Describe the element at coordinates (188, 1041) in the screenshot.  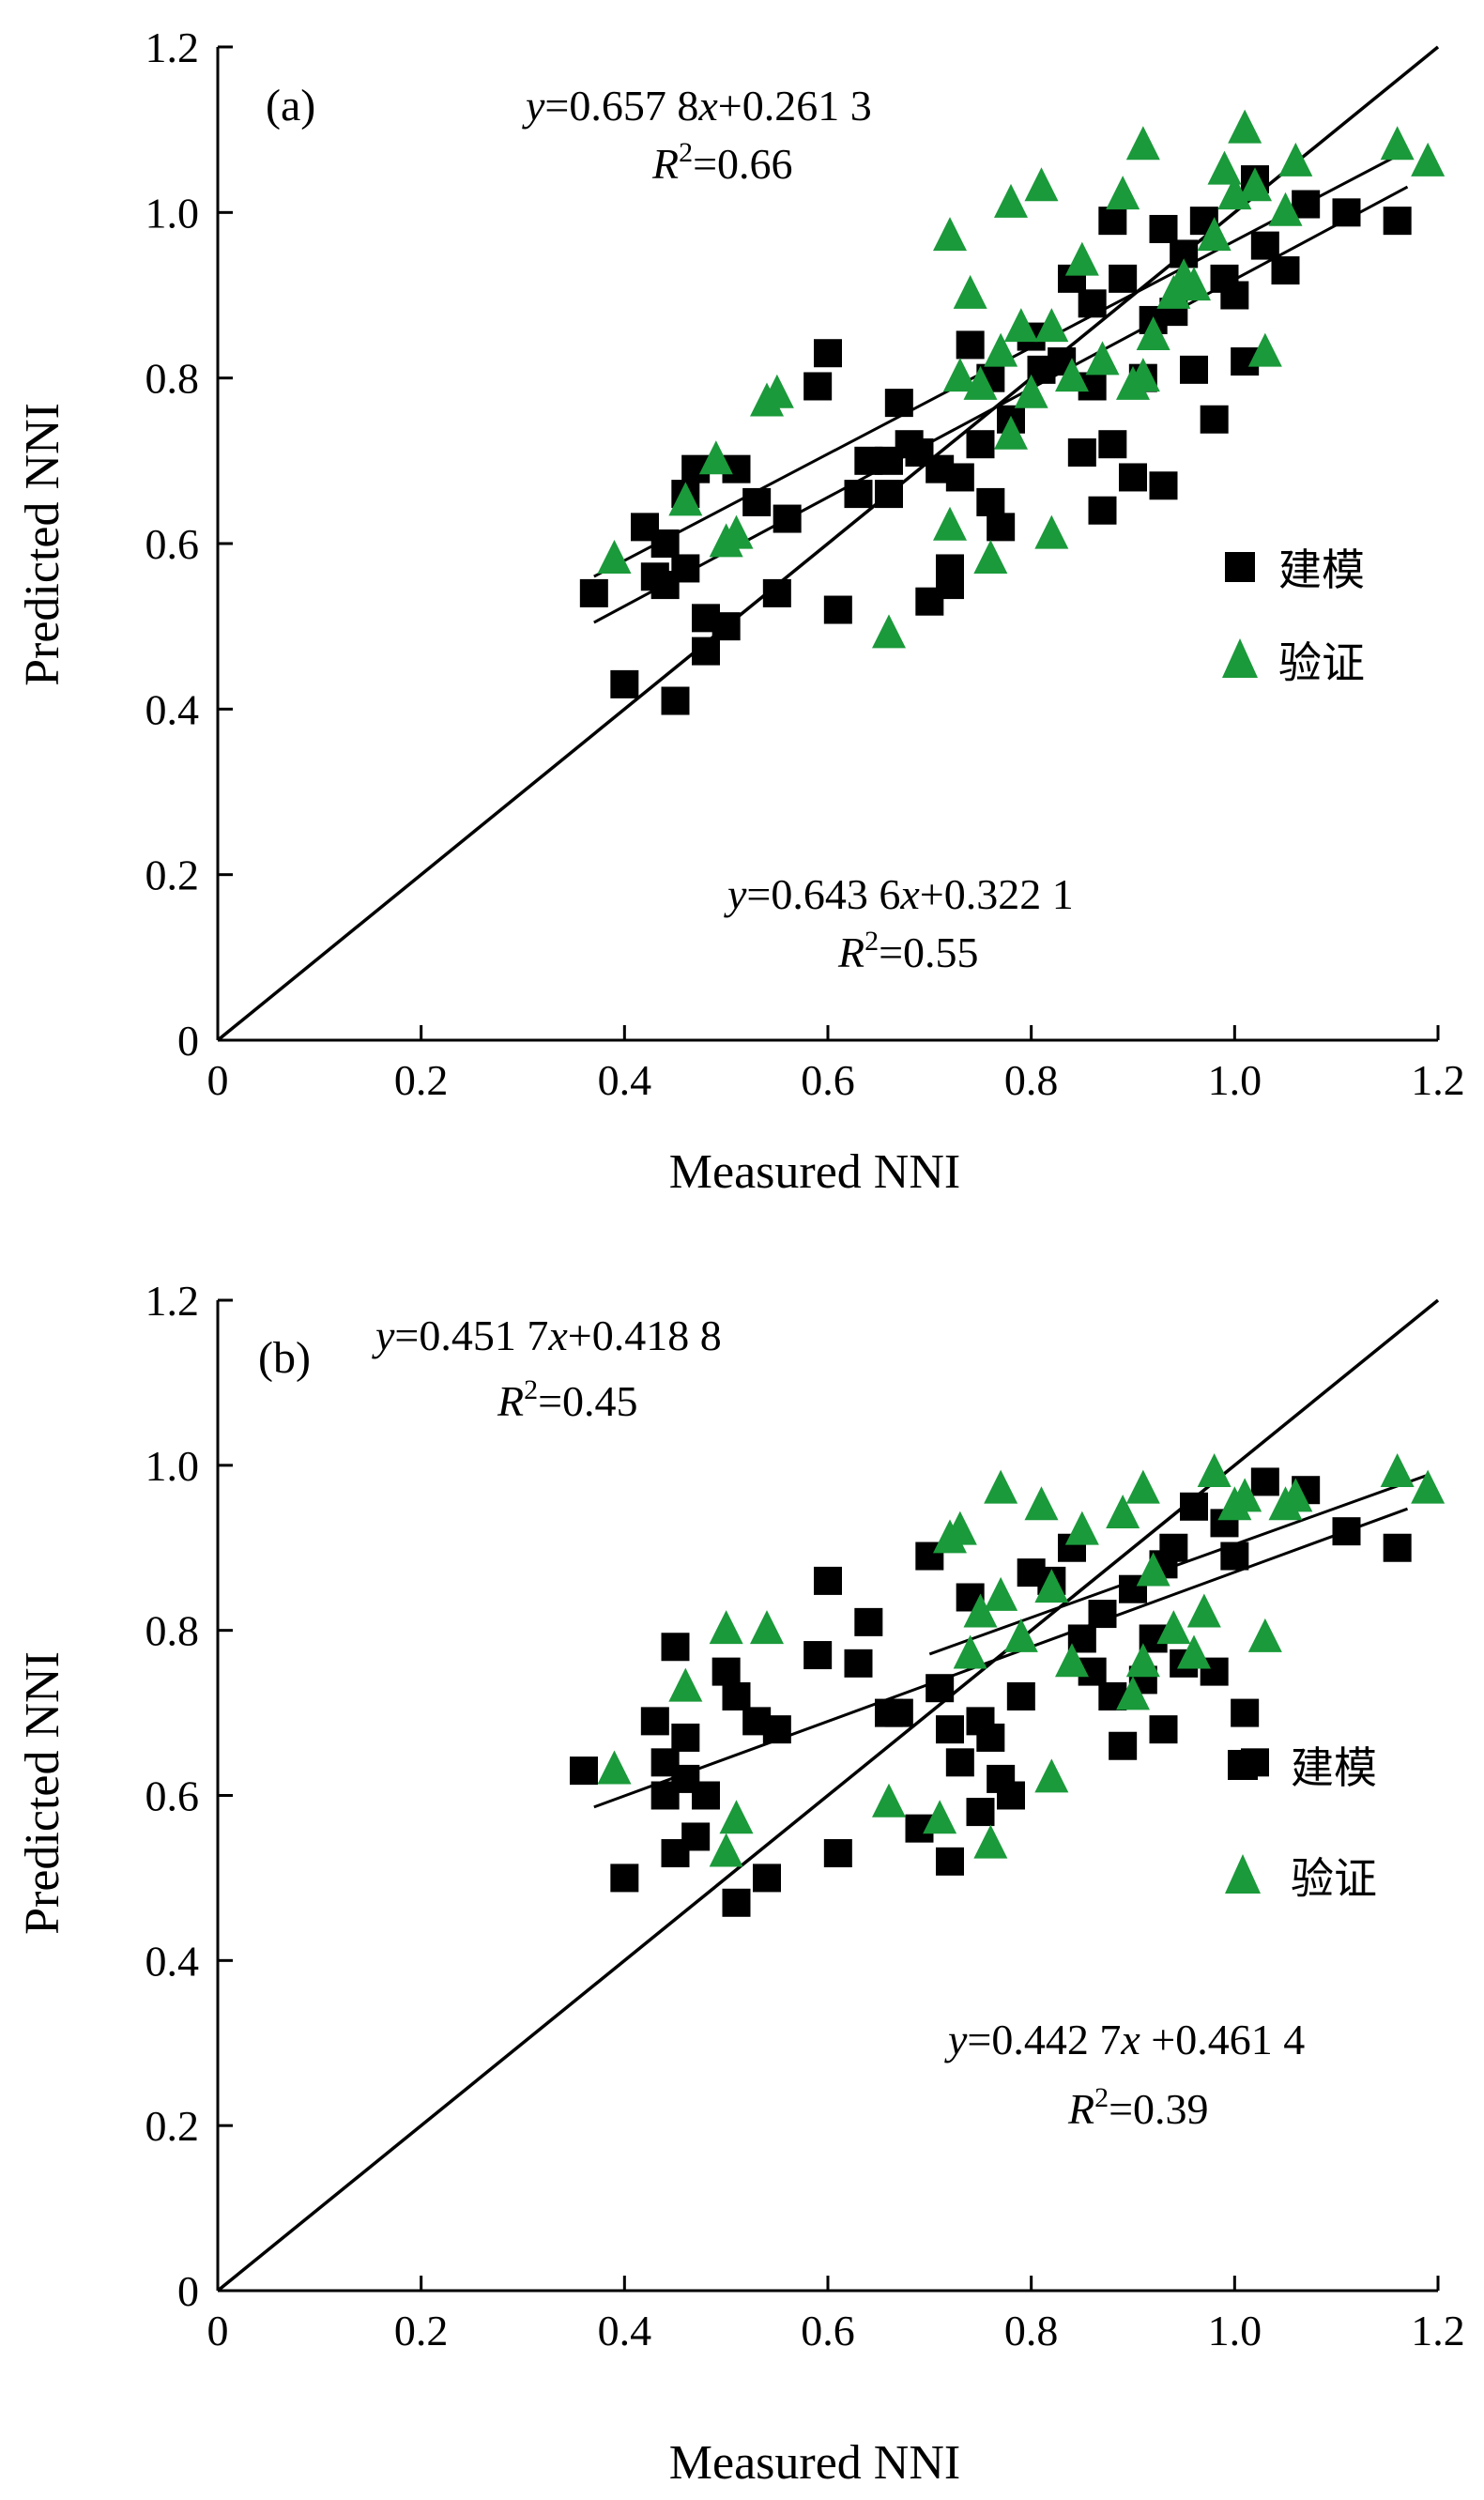
I see `y-tick-label: 0` at that location.